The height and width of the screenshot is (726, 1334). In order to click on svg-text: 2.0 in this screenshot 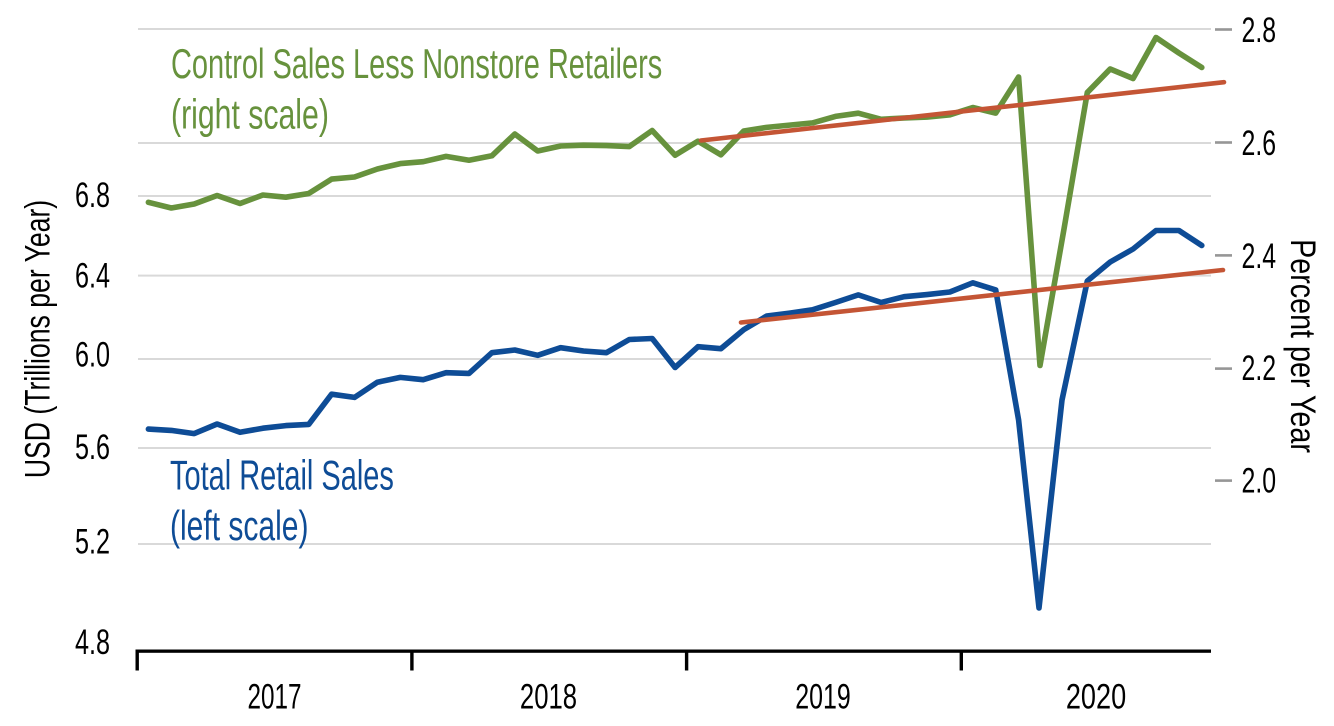, I will do `click(1259, 482)`.